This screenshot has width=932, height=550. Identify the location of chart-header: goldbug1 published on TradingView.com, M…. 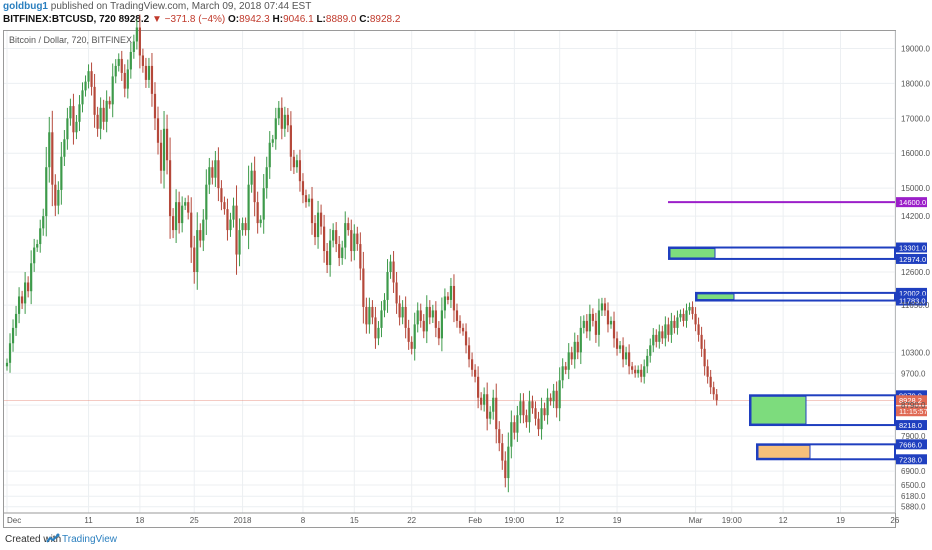
(466, 14).